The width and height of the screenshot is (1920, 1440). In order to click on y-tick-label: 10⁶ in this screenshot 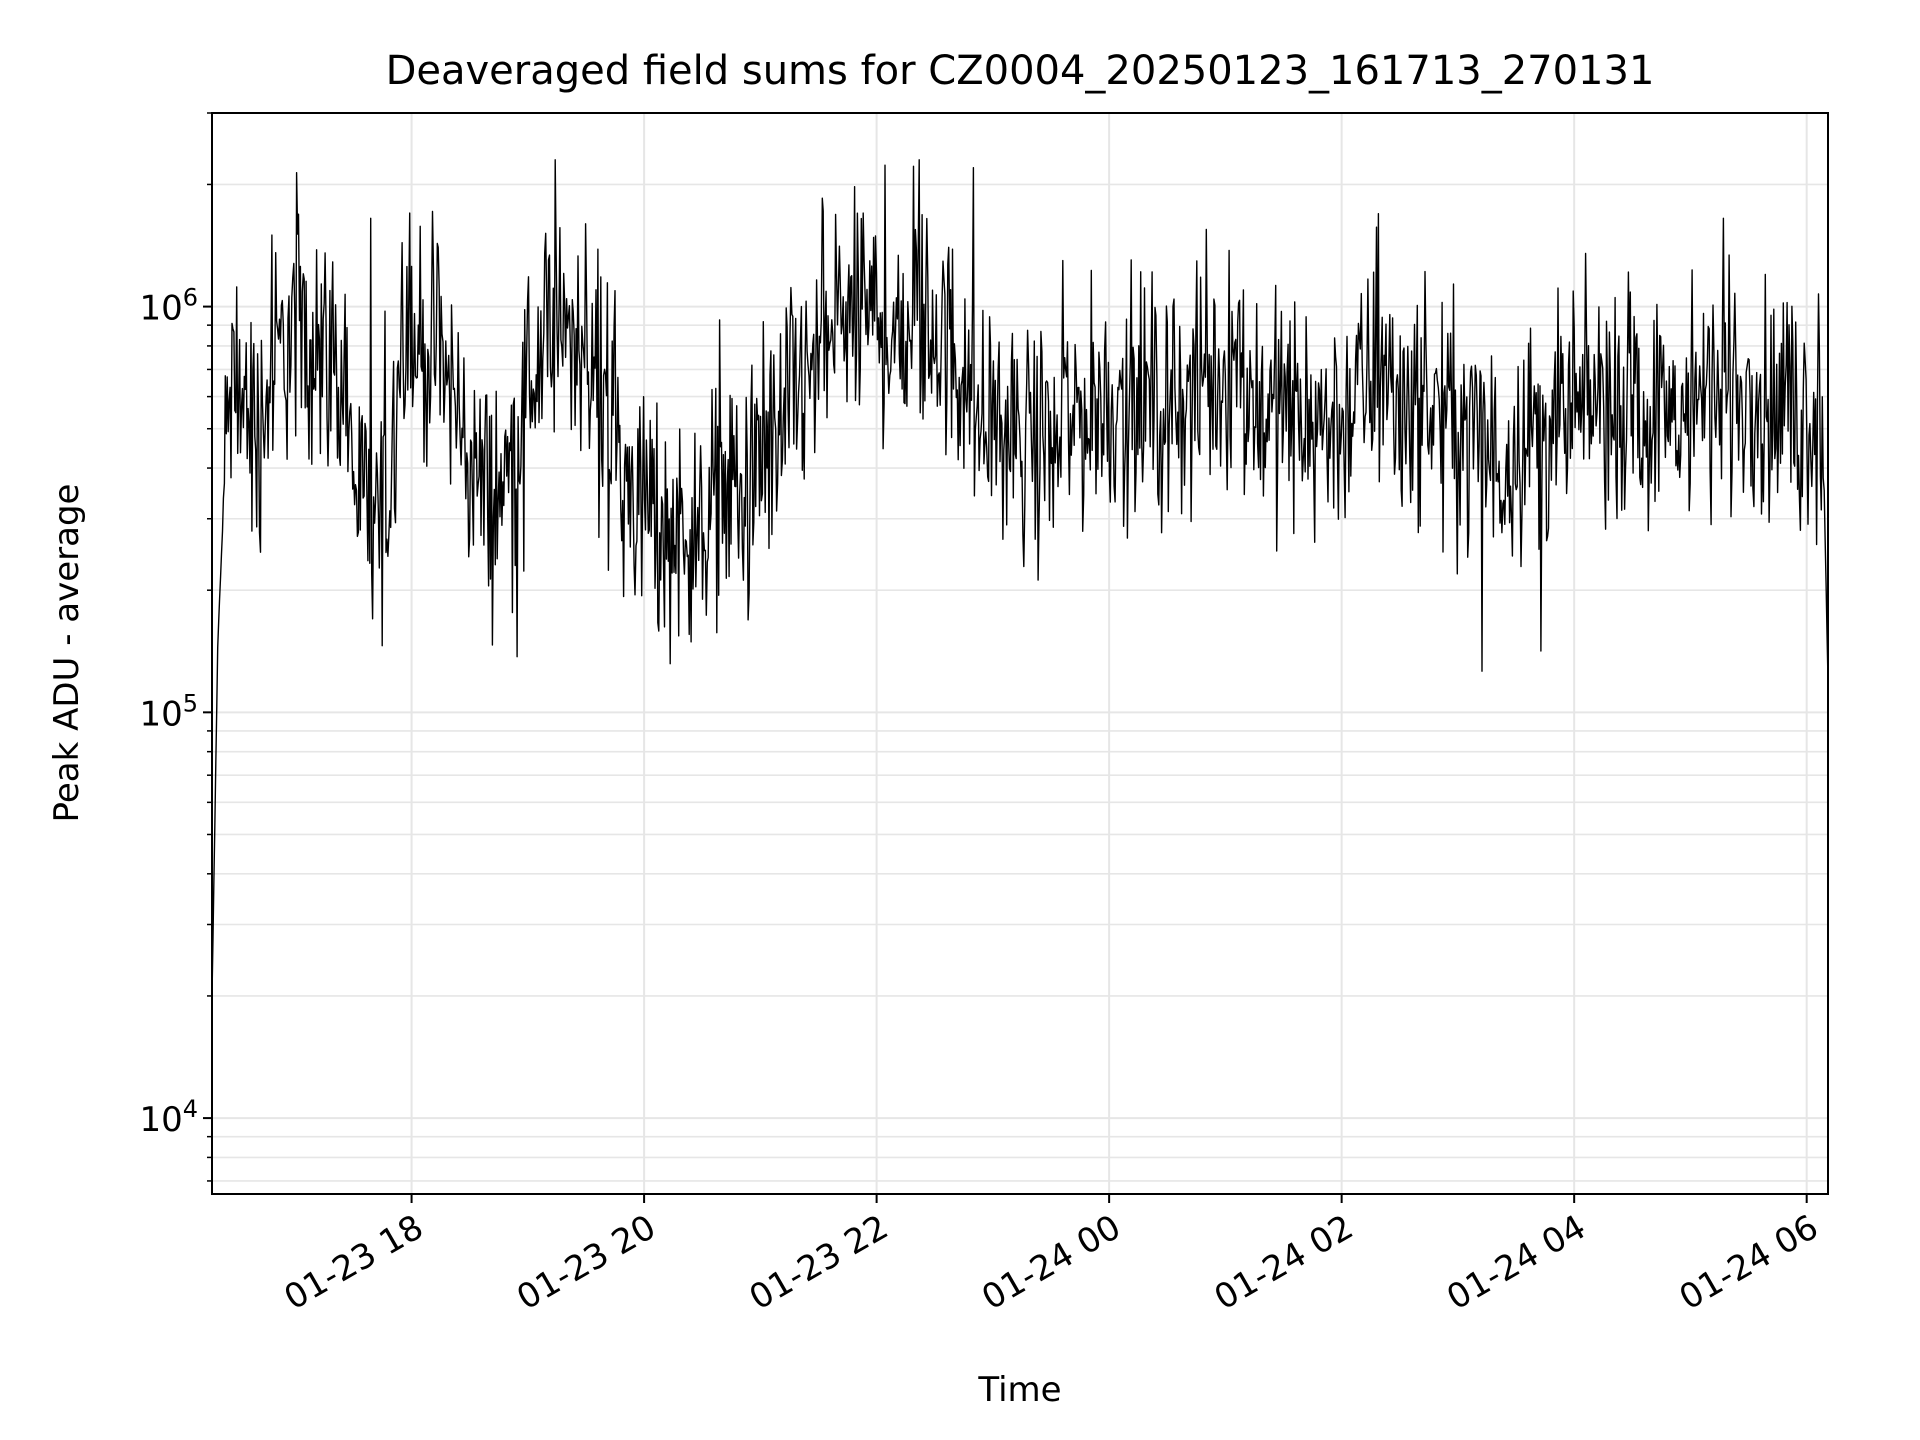, I will do `click(168, 306)`.